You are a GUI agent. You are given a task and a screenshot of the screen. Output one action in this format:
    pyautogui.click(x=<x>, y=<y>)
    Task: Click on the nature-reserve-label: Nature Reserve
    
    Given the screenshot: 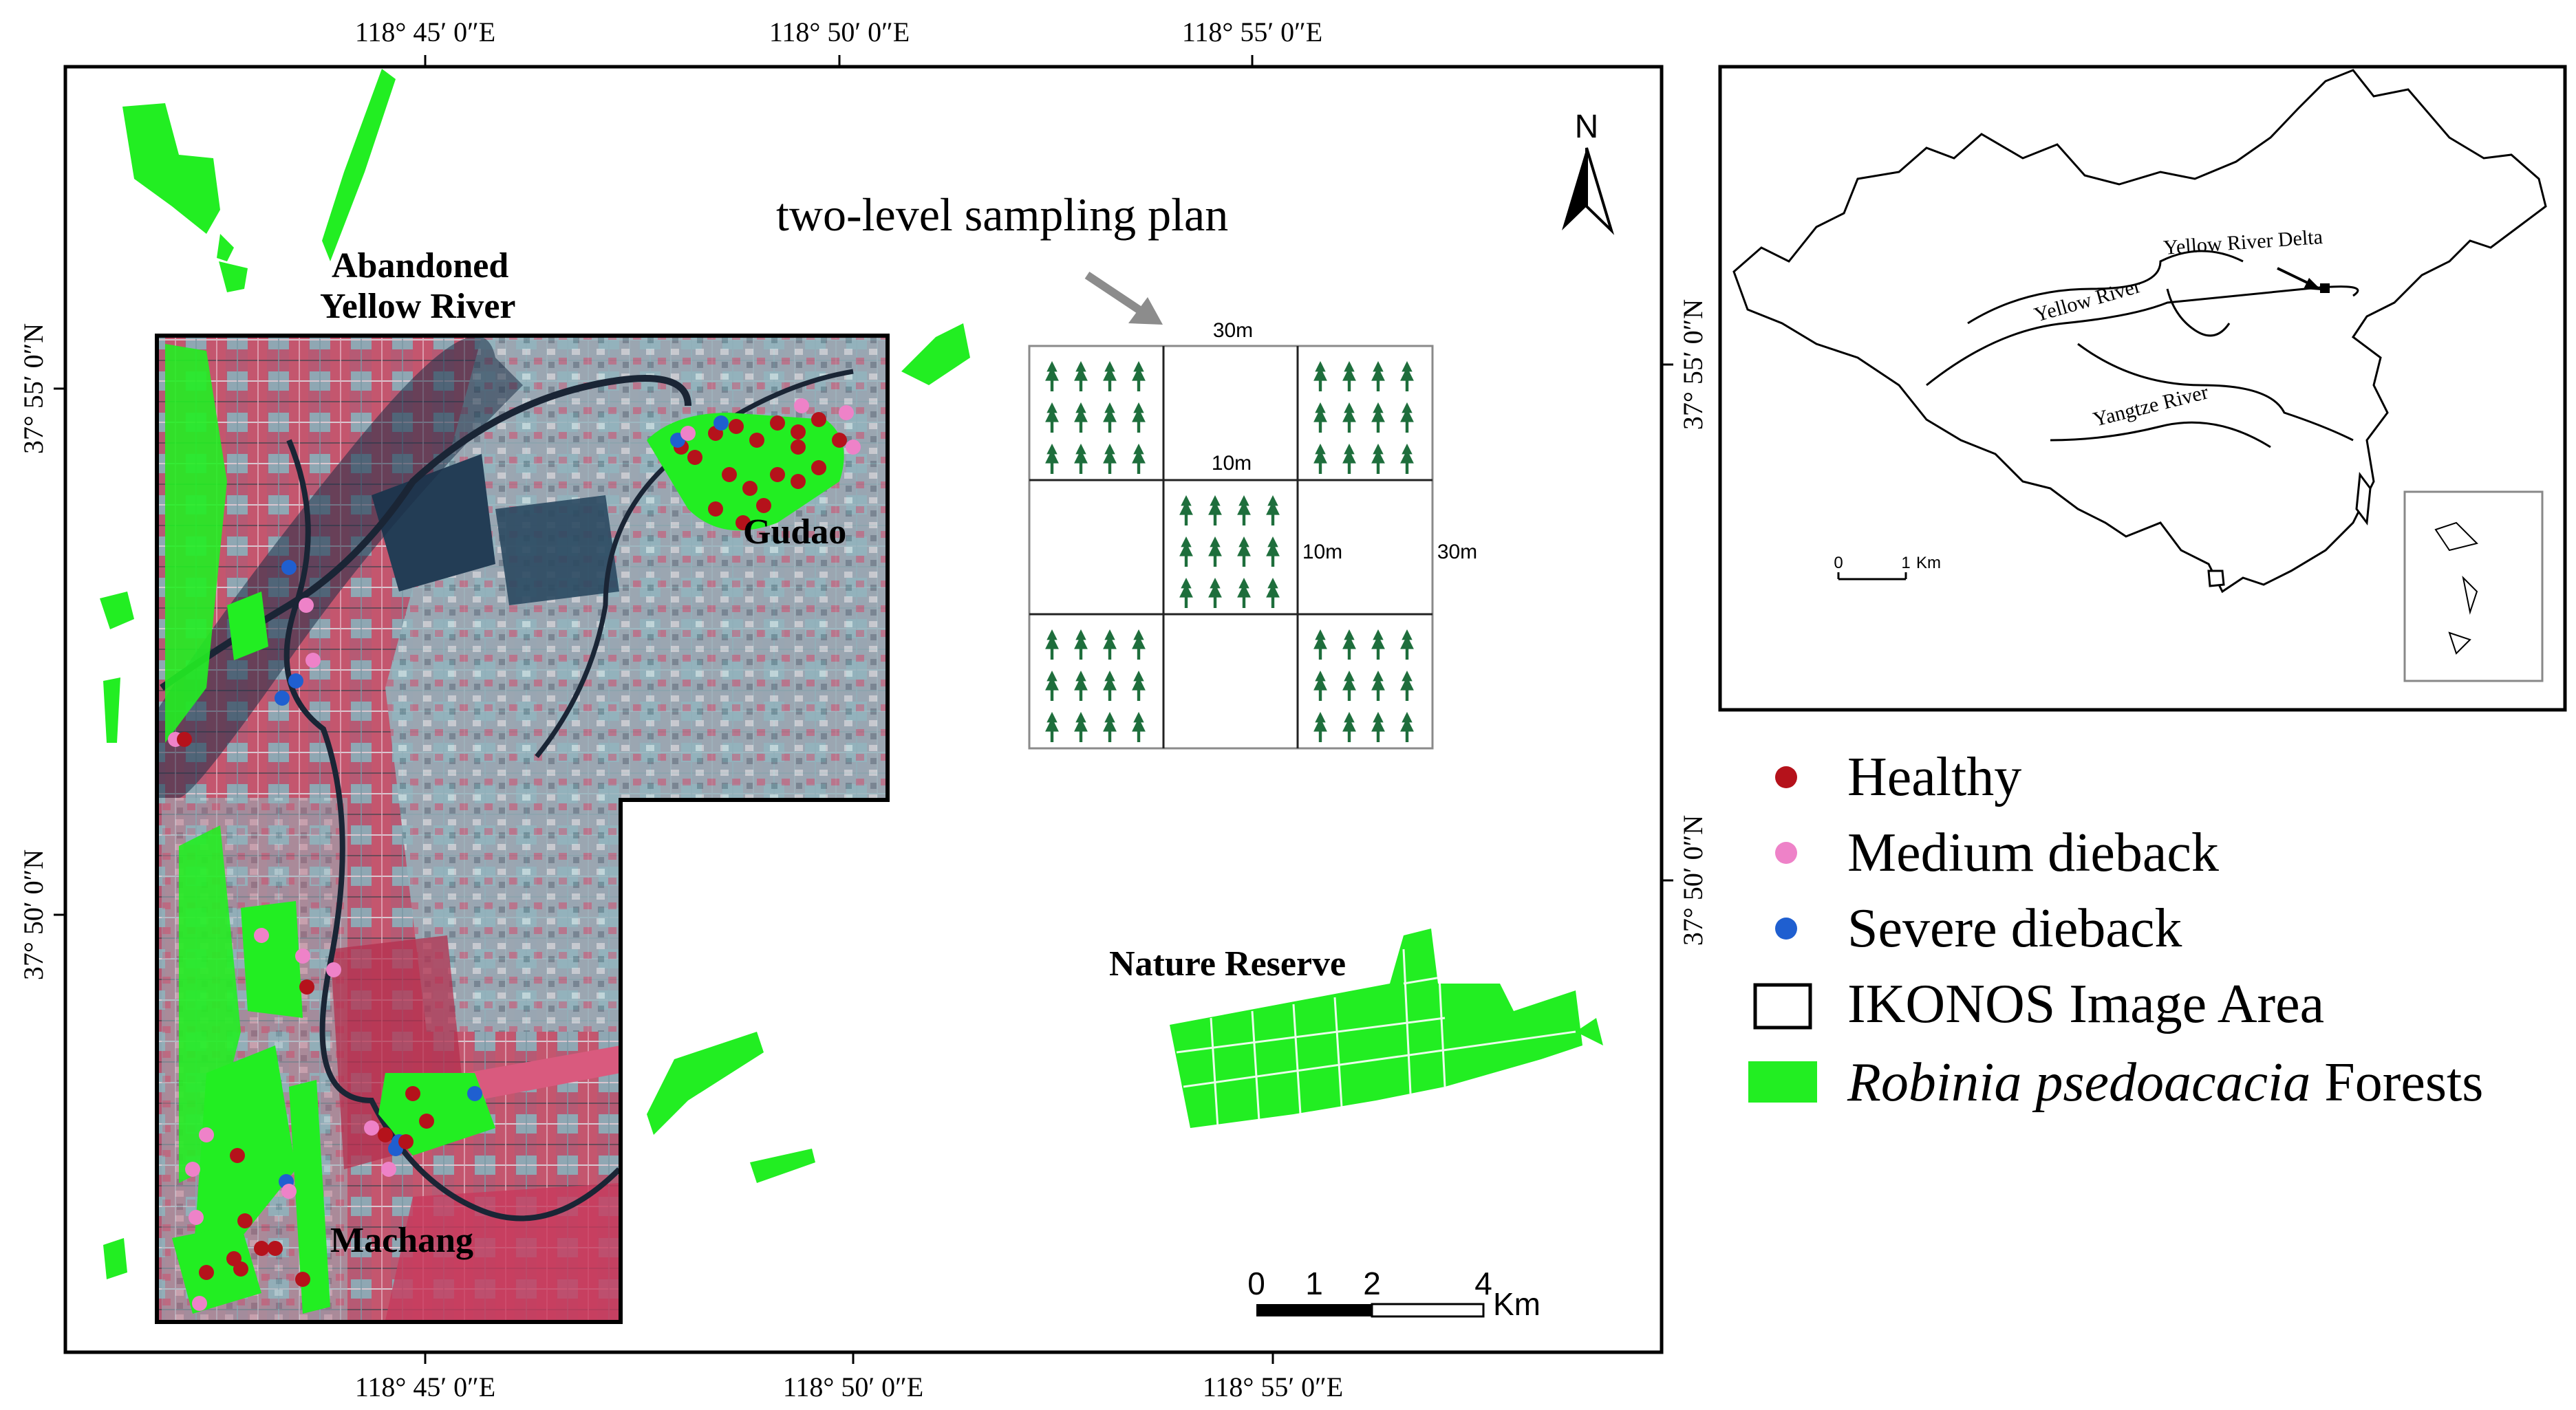 What is the action you would take?
    pyautogui.click(x=1227, y=964)
    